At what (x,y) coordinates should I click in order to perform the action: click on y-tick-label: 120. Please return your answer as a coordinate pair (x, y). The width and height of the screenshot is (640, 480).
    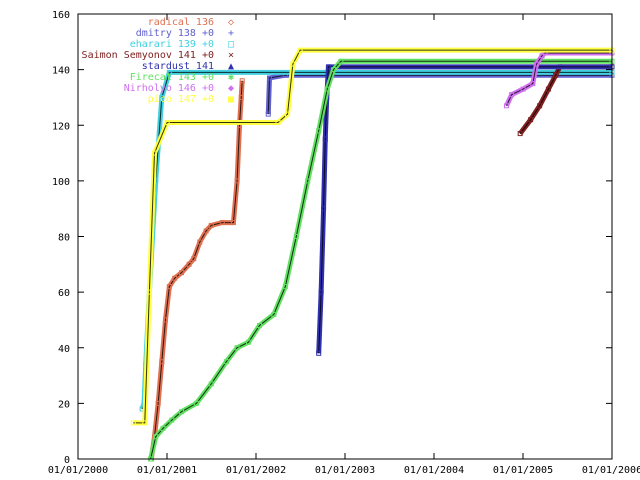
    Looking at the image, I should click on (61, 126).